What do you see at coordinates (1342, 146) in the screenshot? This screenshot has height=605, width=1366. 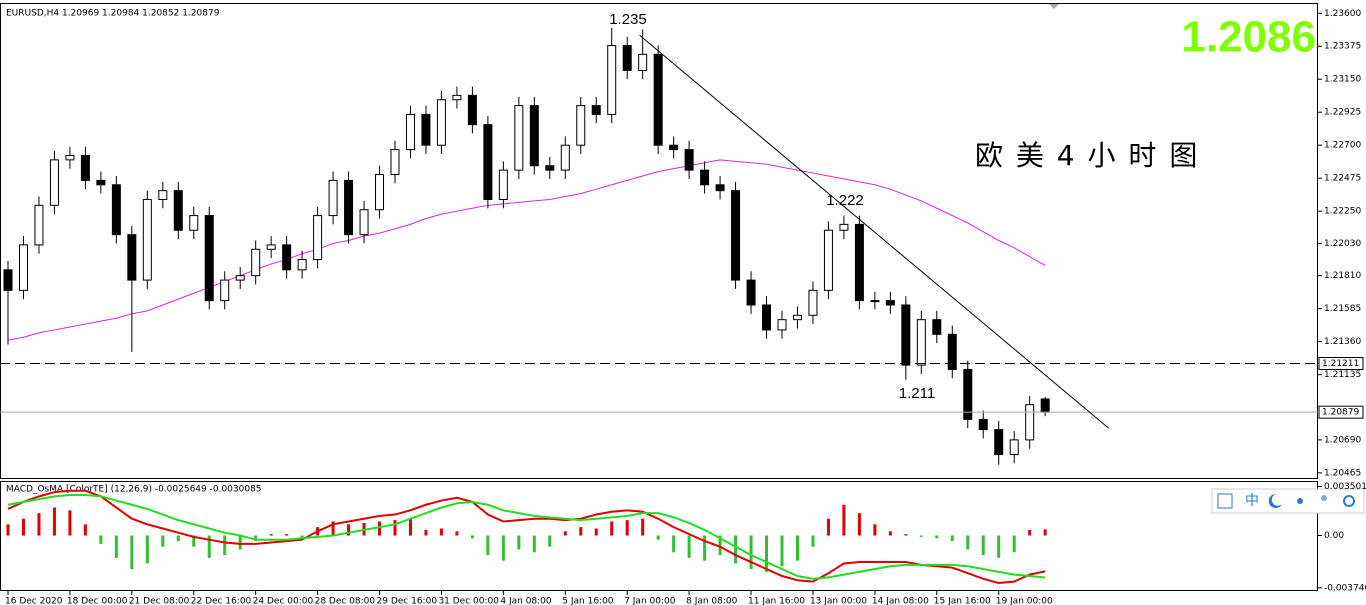 I see `y-tick-label: 1.22700` at bounding box center [1342, 146].